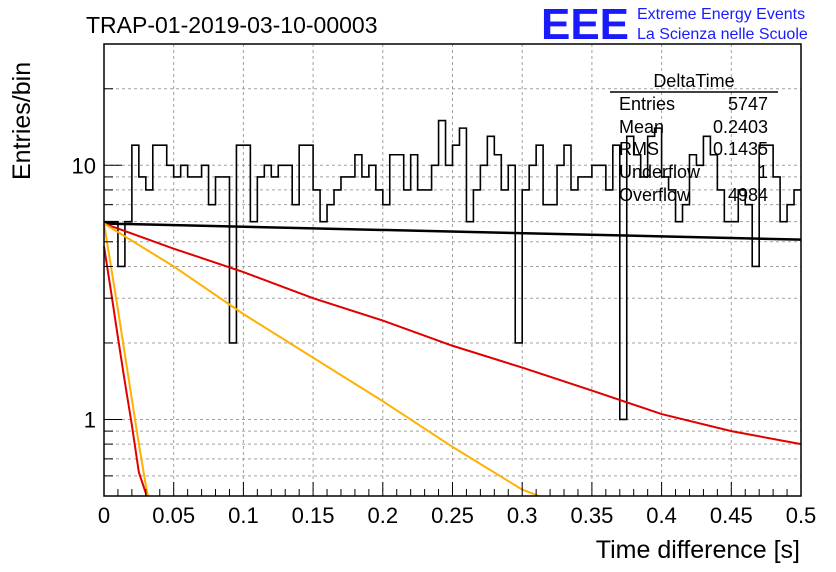 Image resolution: width=836 pixels, height=572 pixels. Describe the element at coordinates (104, 515) in the screenshot. I see `x-tick-label: 0` at that location.